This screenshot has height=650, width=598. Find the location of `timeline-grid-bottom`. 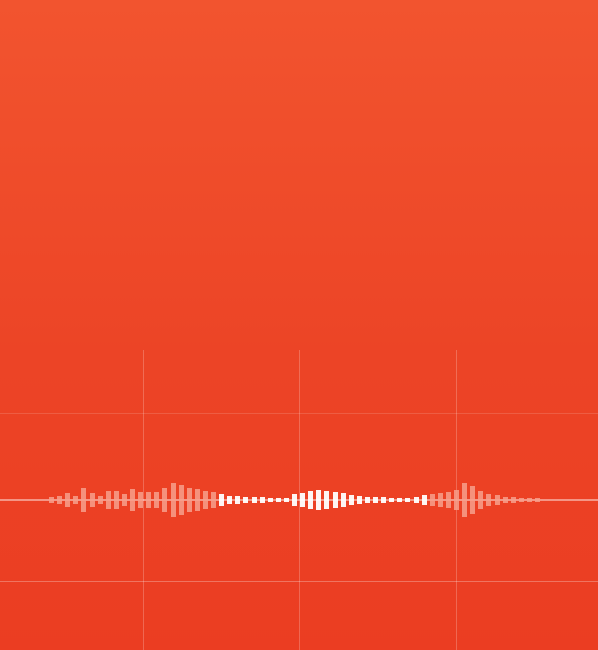

timeline-grid-bottom is located at coordinates (299, 581).